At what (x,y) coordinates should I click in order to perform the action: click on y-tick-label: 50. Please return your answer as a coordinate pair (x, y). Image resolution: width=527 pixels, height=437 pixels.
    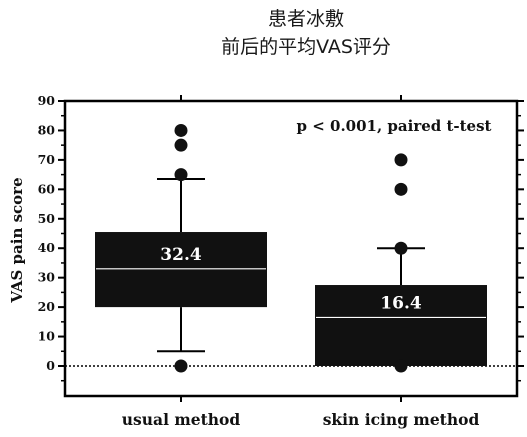
    Looking at the image, I should click on (47, 218).